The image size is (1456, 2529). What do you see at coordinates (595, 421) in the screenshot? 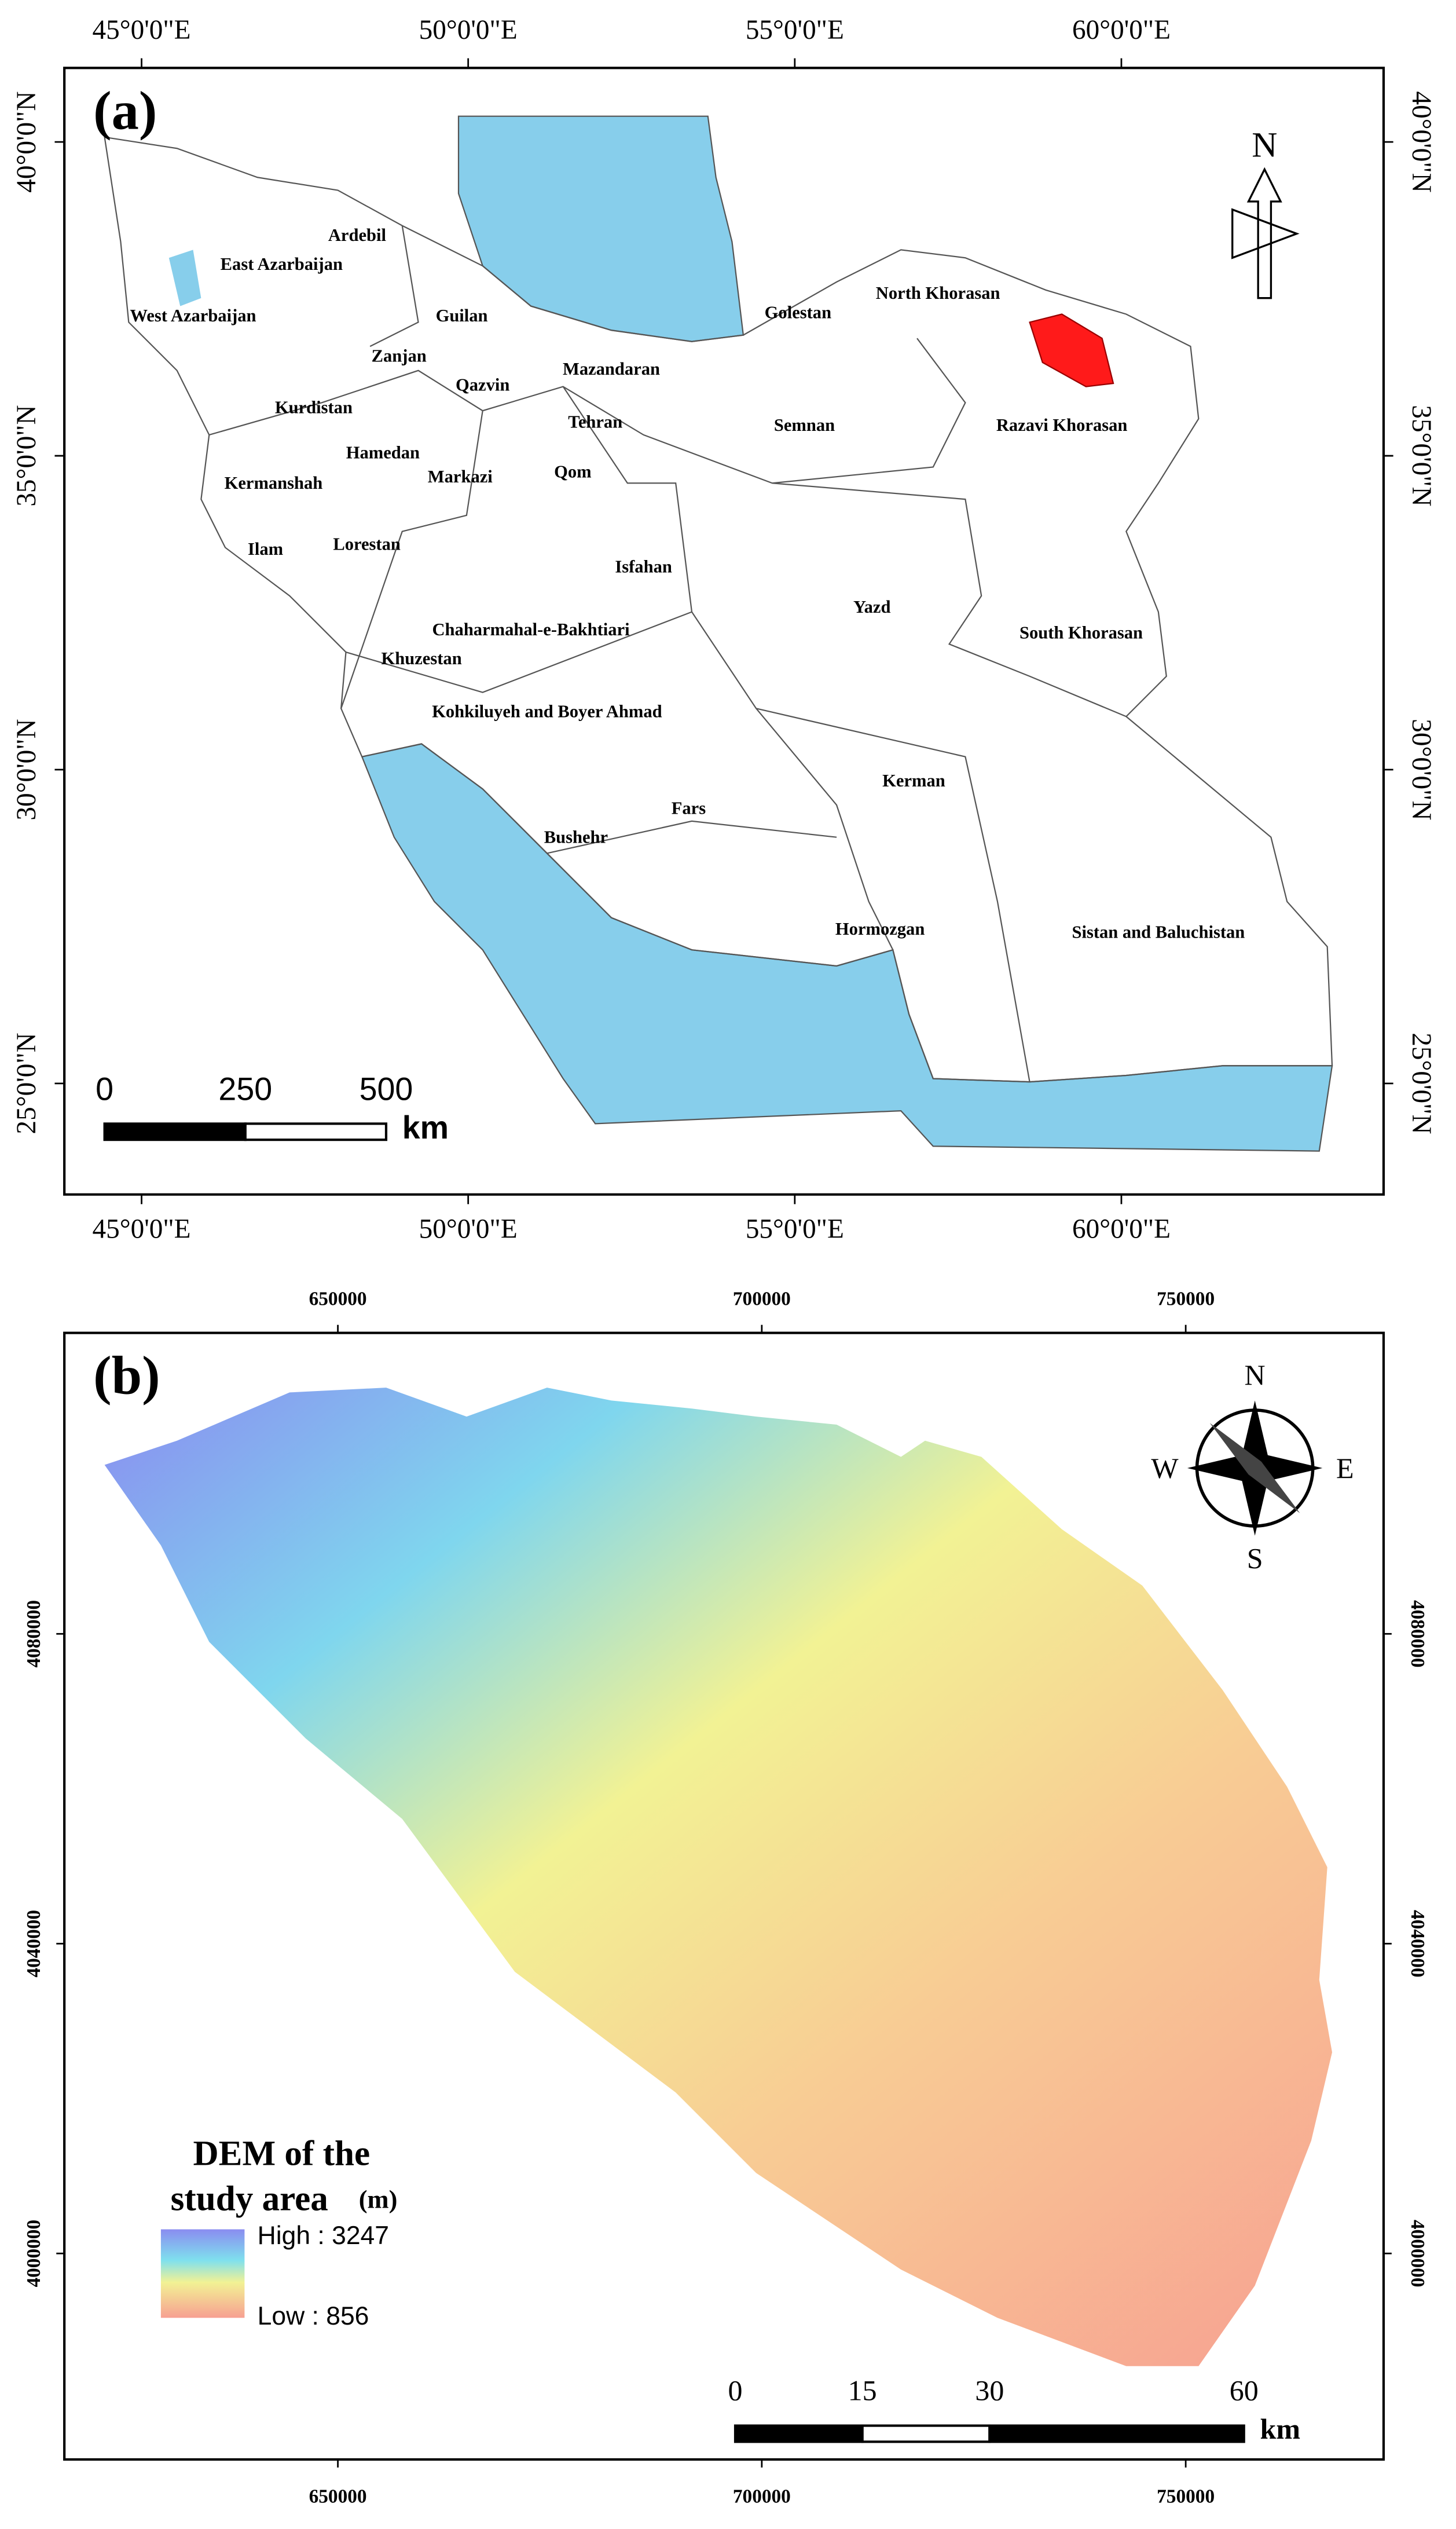
I see `province-label: Tehran` at bounding box center [595, 421].